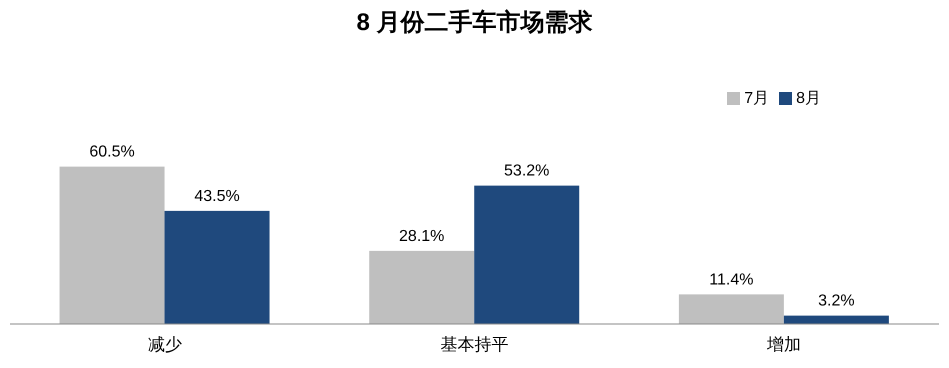  What do you see at coordinates (165, 344) in the screenshot?
I see `x-tick-label: 减少` at bounding box center [165, 344].